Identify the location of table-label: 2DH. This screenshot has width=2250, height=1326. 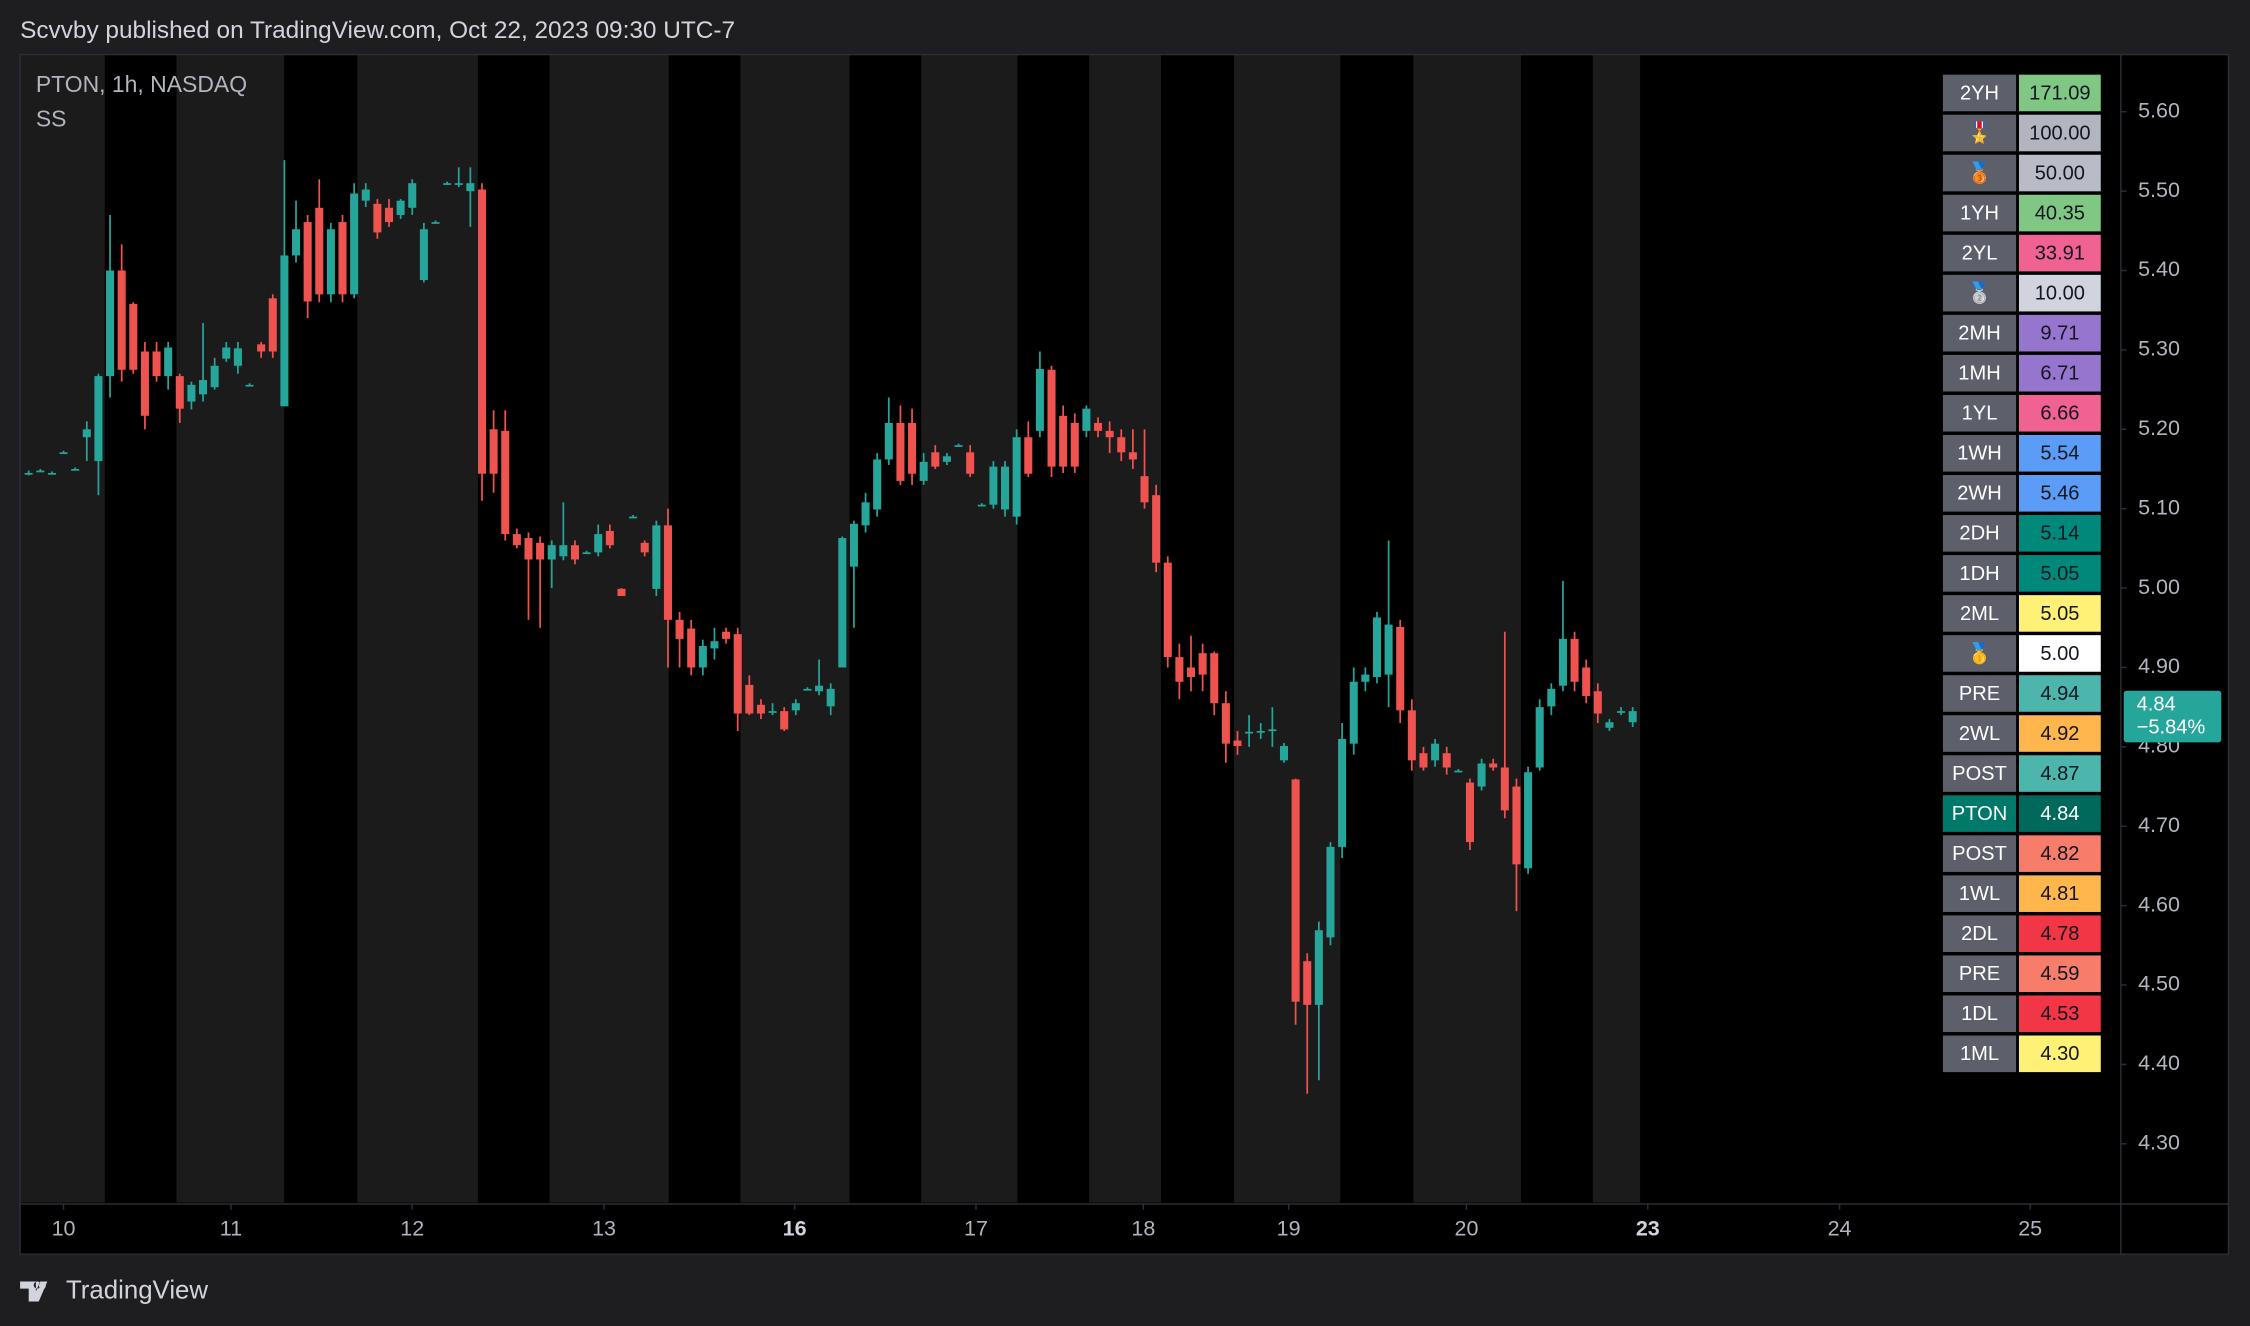
(1979, 534).